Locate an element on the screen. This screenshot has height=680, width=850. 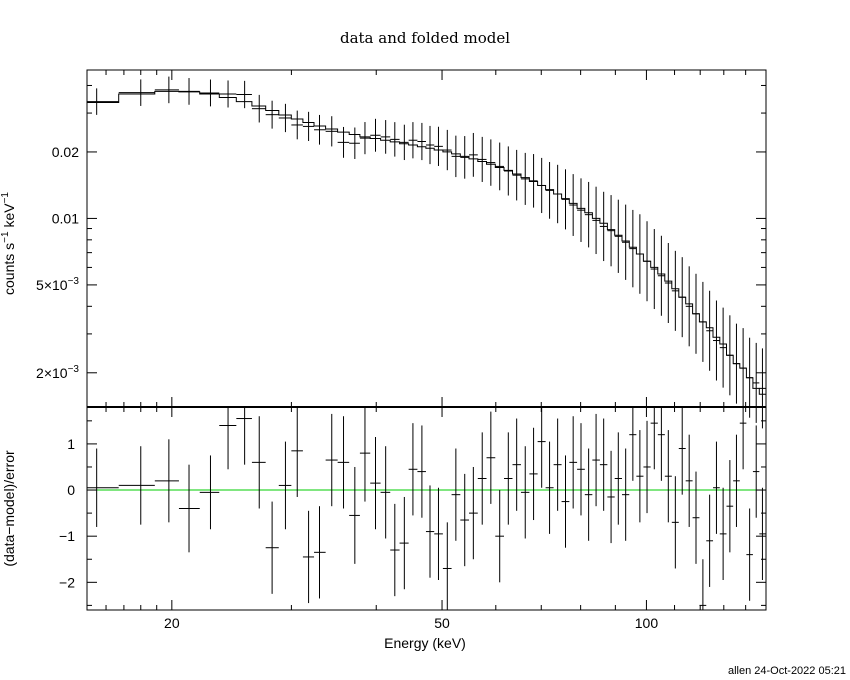
y-tick-label: −2 is located at coordinates (67, 582).